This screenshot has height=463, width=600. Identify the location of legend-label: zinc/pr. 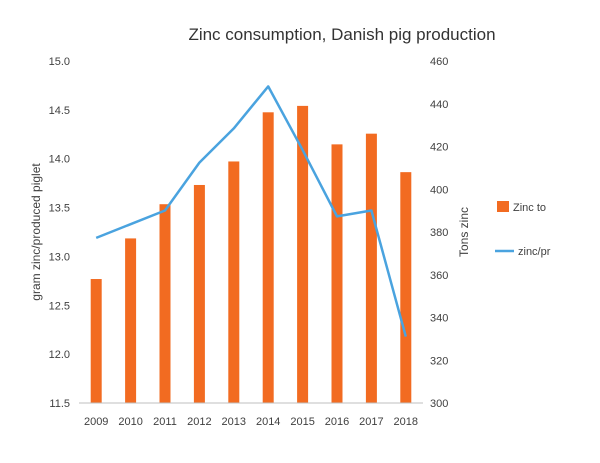
(534, 252).